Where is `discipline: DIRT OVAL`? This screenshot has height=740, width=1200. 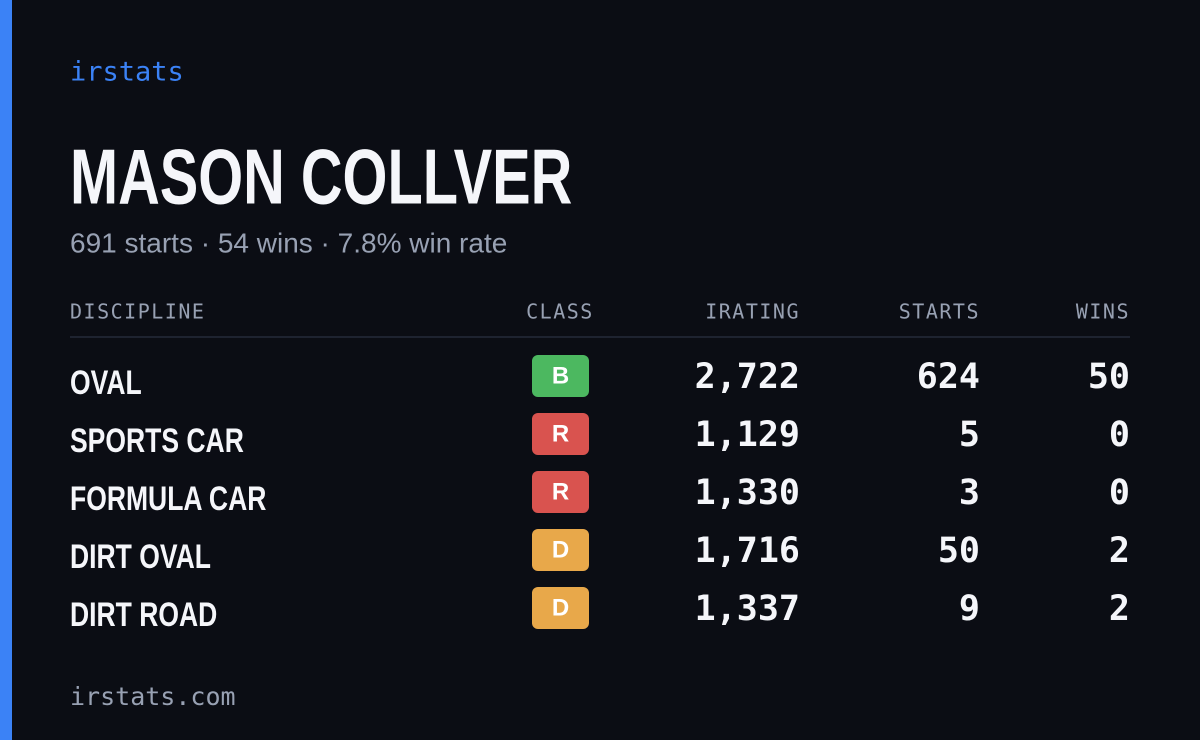 discipline: DIRT OVAL is located at coordinates (140, 557).